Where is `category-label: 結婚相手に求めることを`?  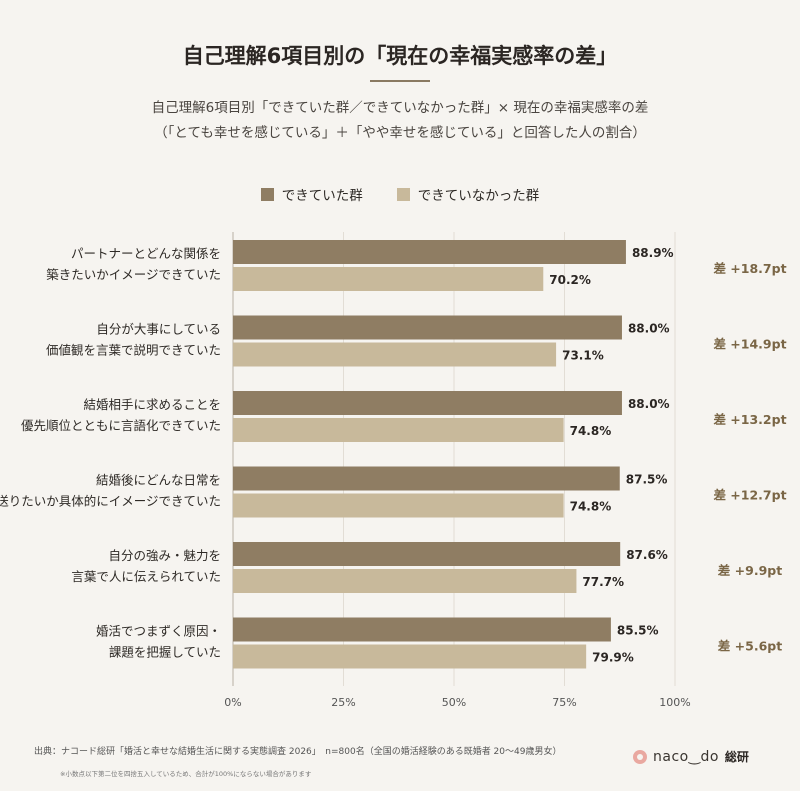
category-label: 結婚相手に求めることを is located at coordinates (152, 404).